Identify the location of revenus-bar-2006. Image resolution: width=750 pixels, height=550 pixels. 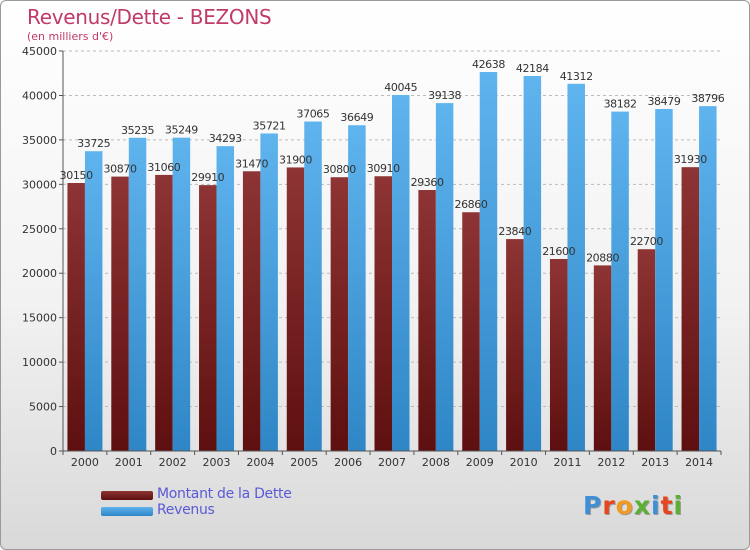
(357, 288).